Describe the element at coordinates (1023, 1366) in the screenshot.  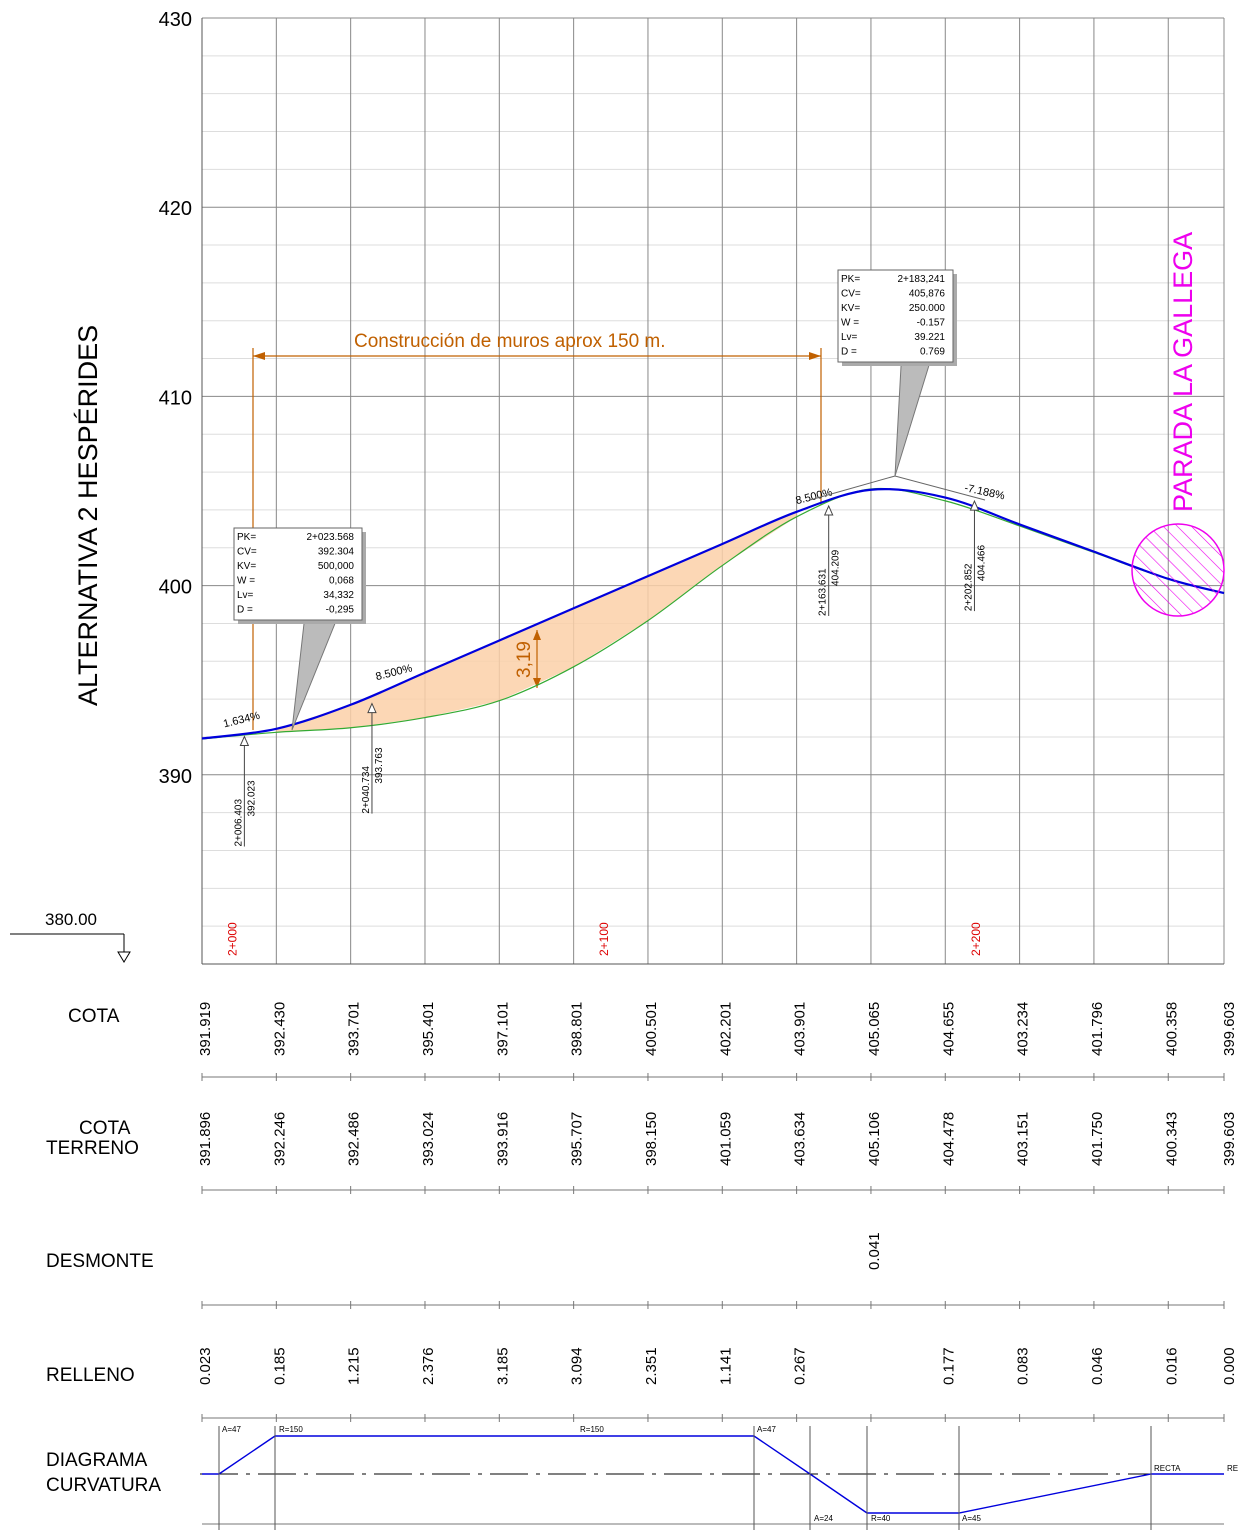
I see `band-value: 0.083` at that location.